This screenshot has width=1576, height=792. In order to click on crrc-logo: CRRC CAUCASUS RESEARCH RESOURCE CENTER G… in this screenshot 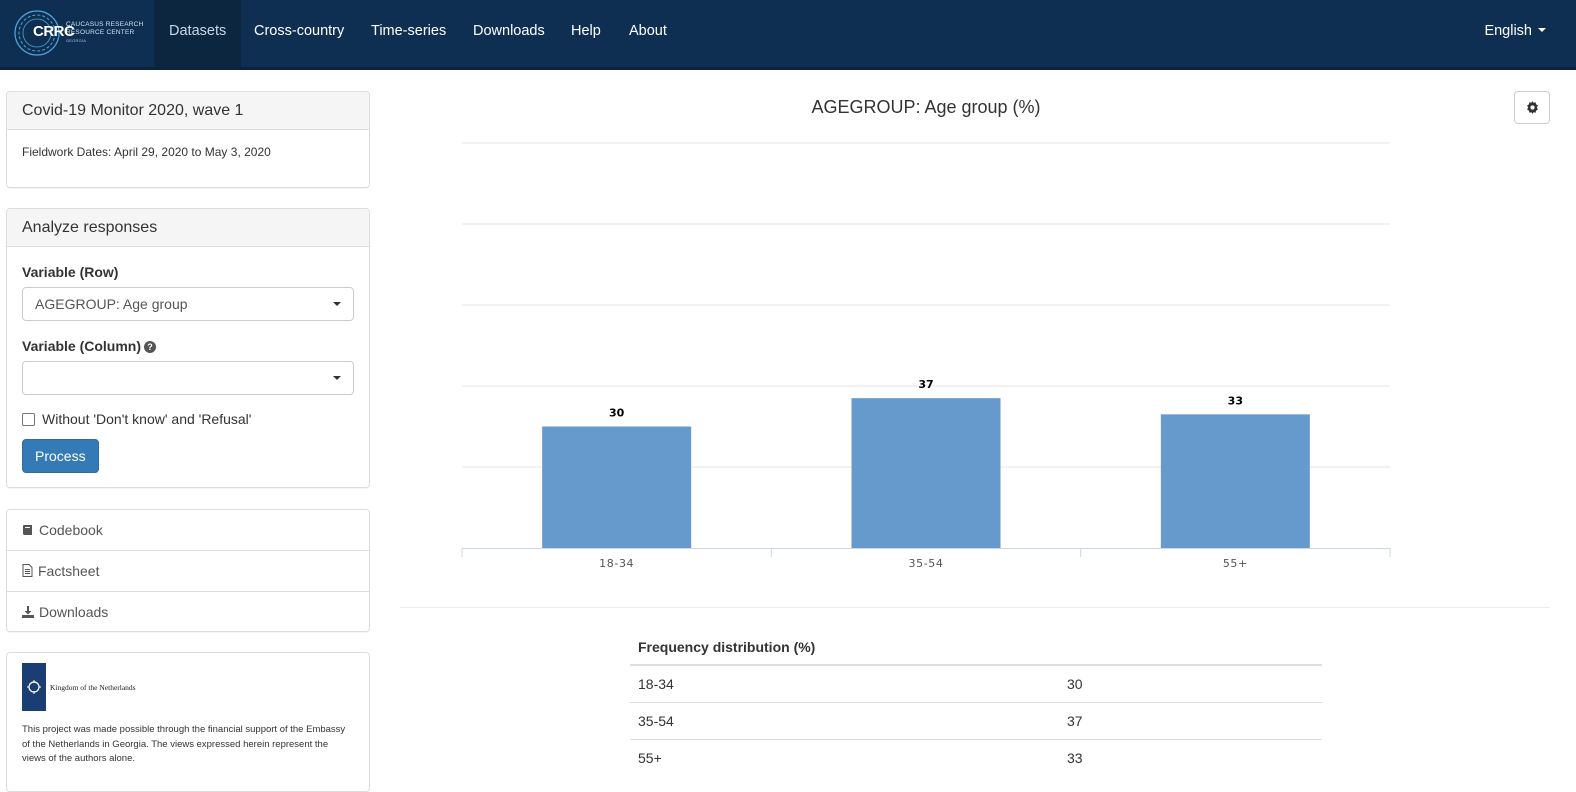, I will do `click(81, 33)`.